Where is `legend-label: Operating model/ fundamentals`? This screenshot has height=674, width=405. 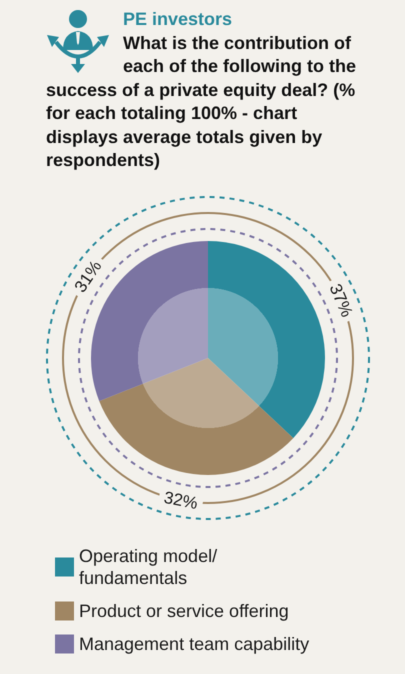
legend-label: Operating model/ fundamentals is located at coordinates (150, 567).